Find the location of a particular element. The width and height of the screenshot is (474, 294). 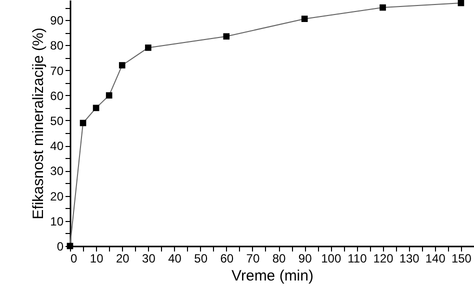

y-tick-label: 80 is located at coordinates (57, 45).